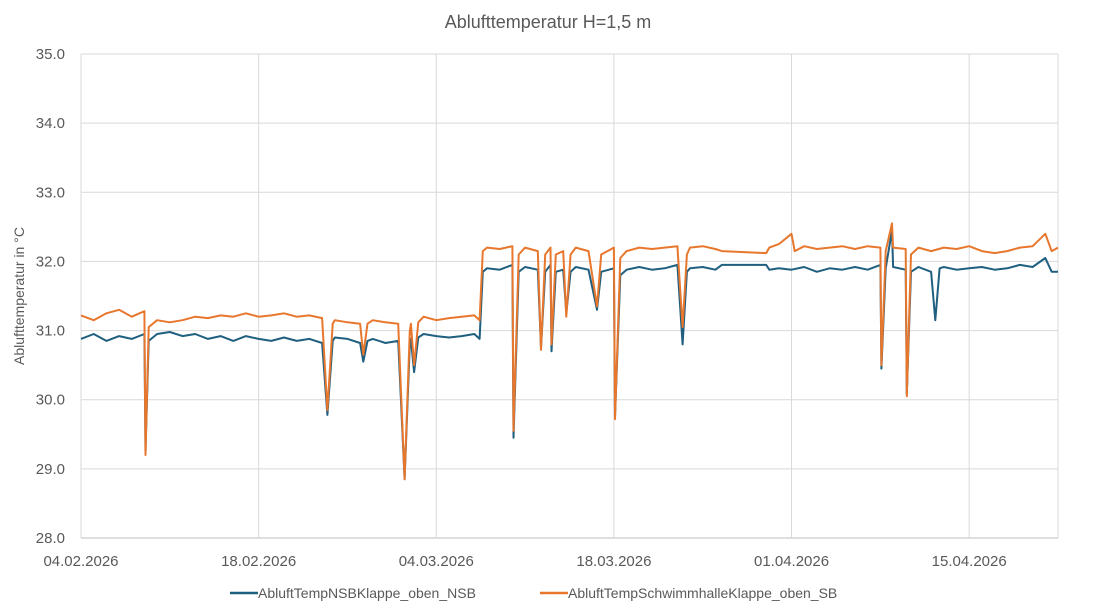 Image resolution: width=1096 pixels, height=616 pixels. I want to click on legend-label-1: AbluftTempNSBKlappe_oben_NSB, so click(367, 593).